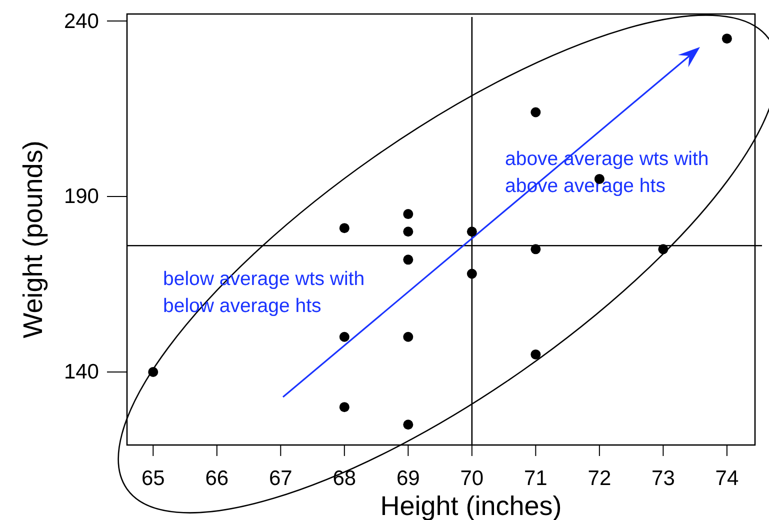  What do you see at coordinates (472, 478) in the screenshot?
I see `x-tick-label: 70` at bounding box center [472, 478].